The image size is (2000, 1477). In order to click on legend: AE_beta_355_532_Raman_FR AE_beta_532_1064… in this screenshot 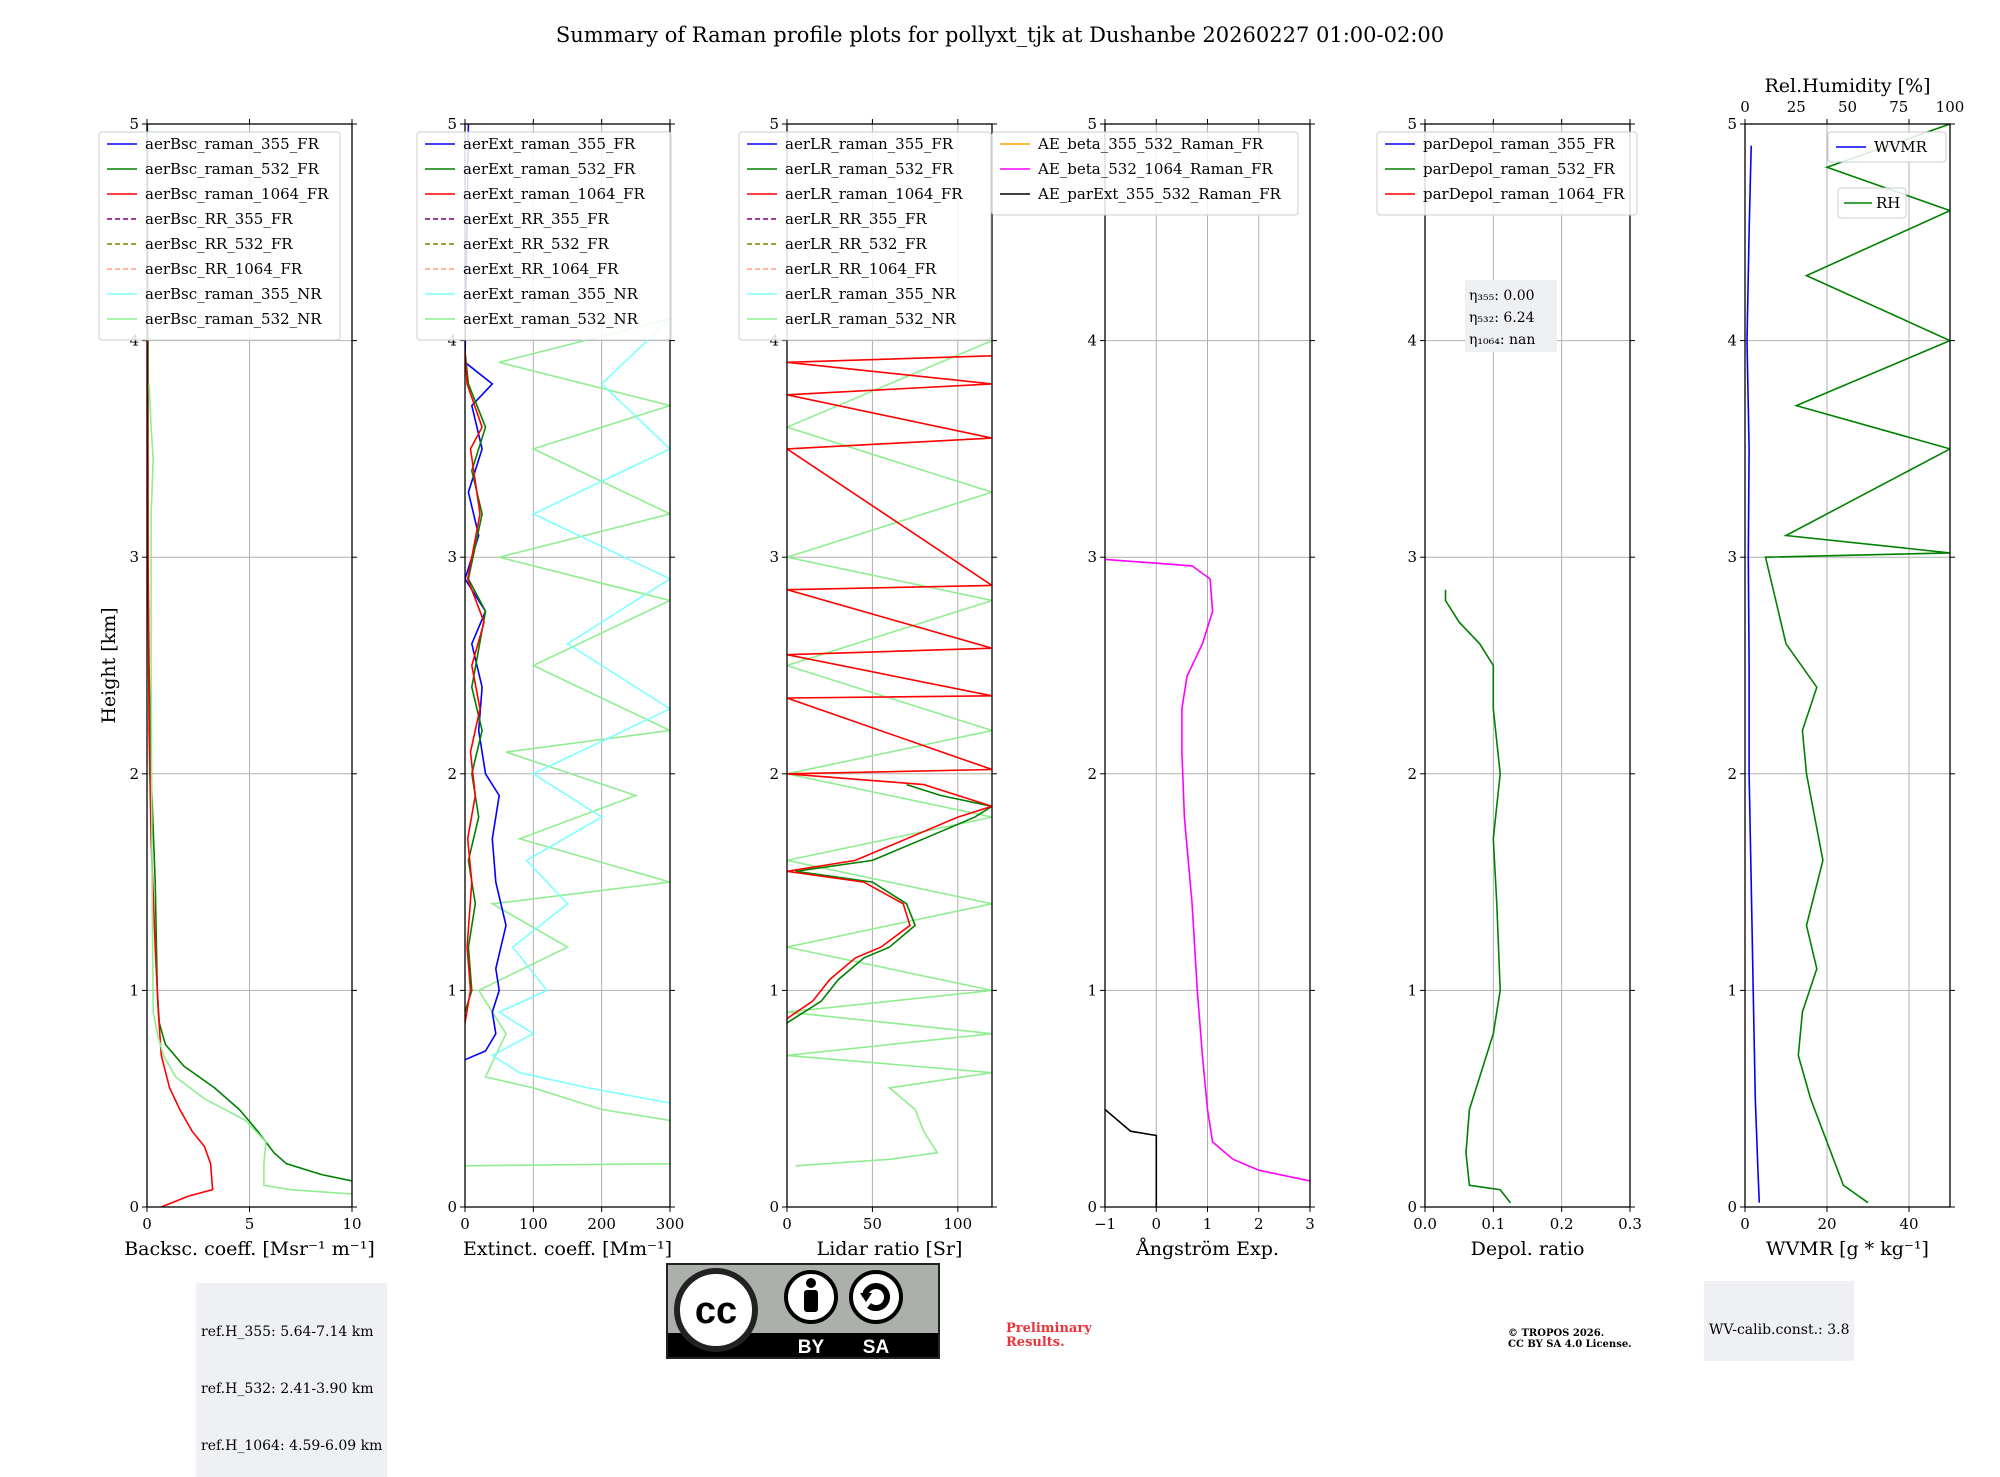, I will do `click(1145, 173)`.